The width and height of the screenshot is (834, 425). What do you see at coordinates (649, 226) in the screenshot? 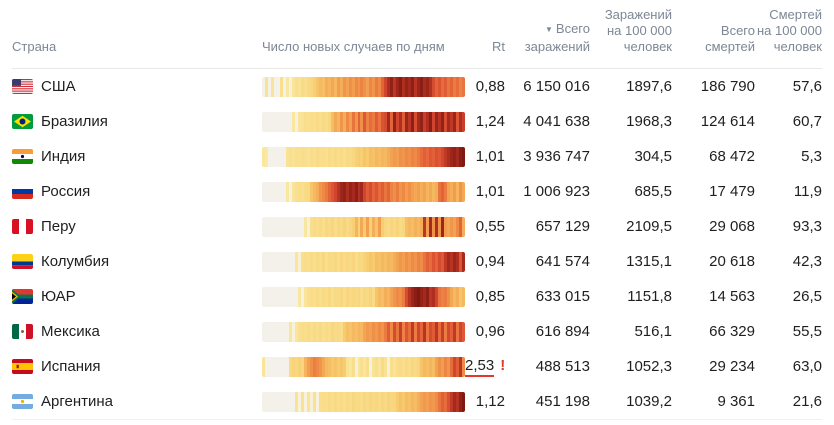
I see `cases-per-100k-value: 2109,5` at bounding box center [649, 226].